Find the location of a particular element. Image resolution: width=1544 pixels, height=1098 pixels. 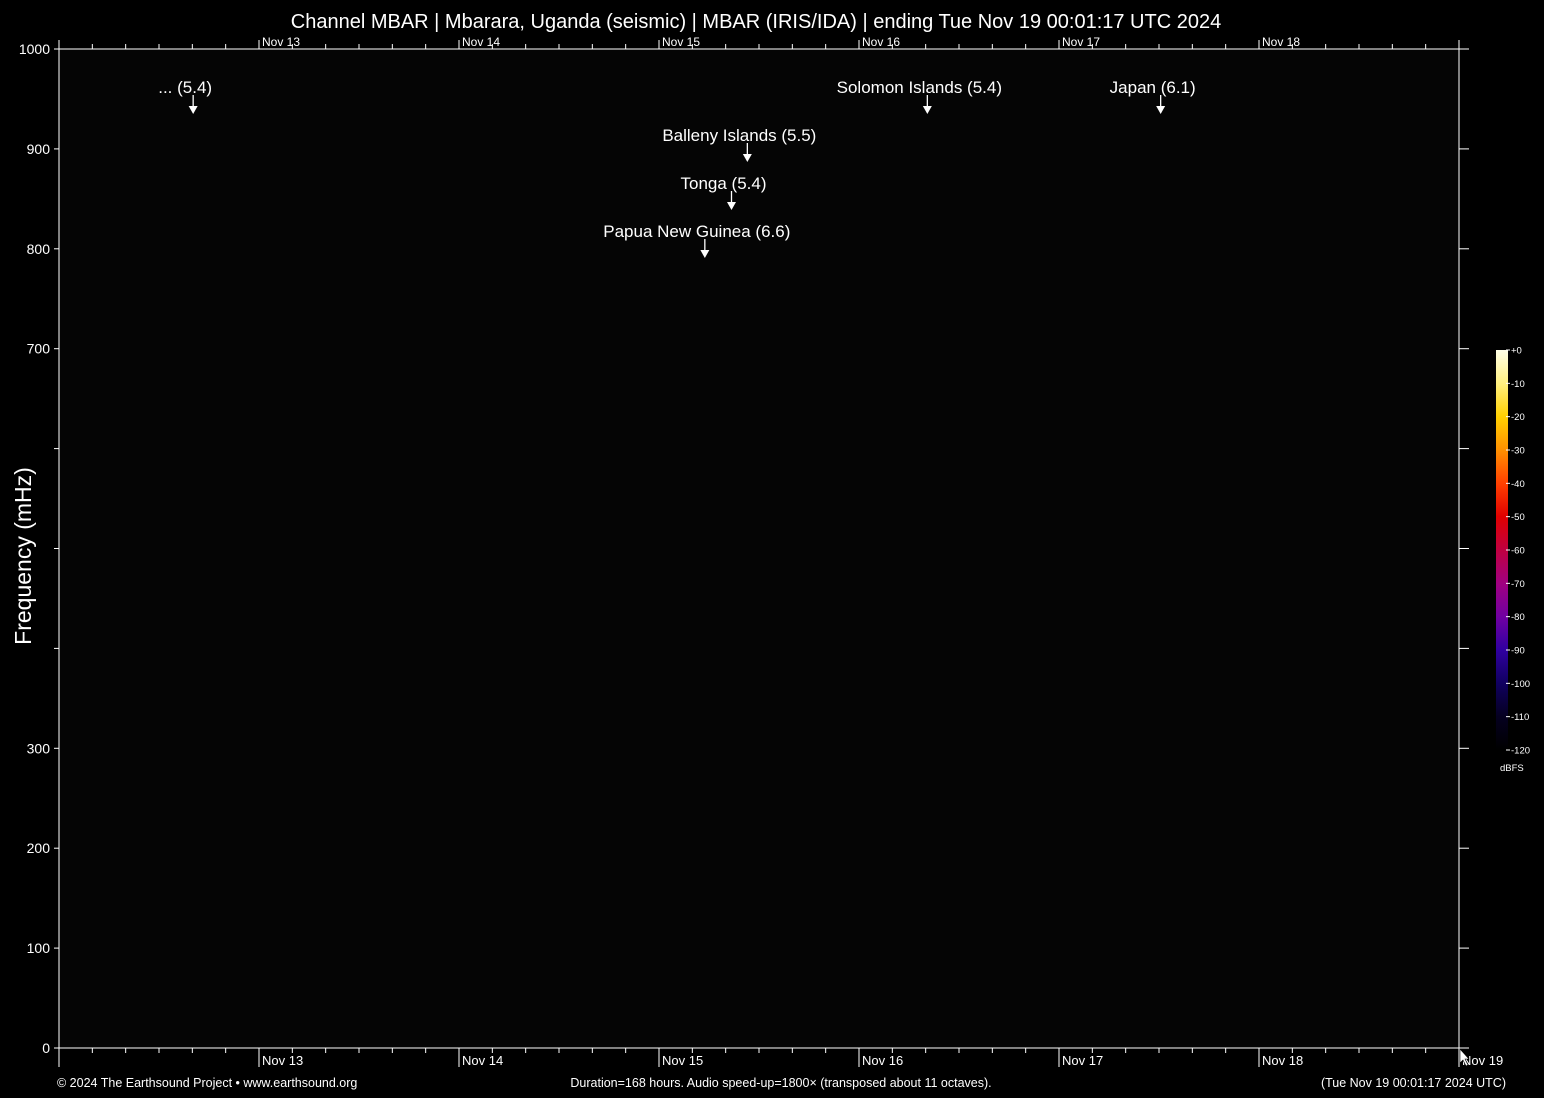

x-tick-label-bottom: Nov 17 is located at coordinates (1082, 1060).